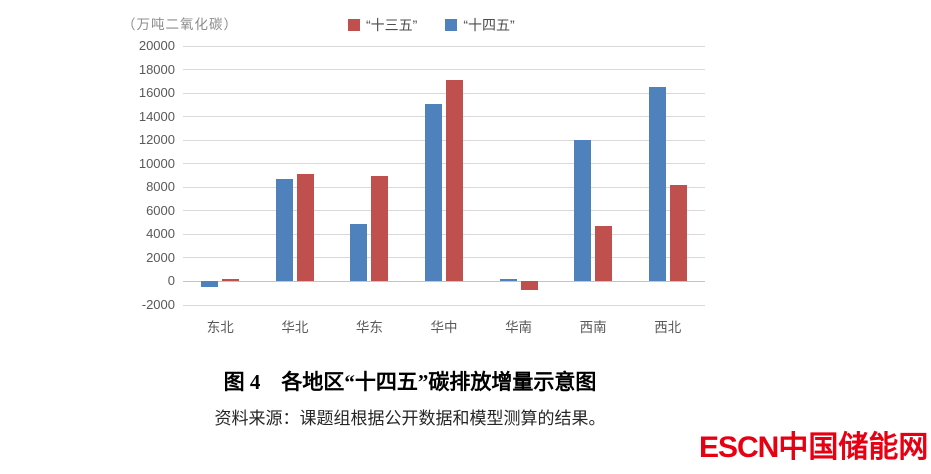  What do you see at coordinates (231, 280) in the screenshot?
I see `bar-东北-十三五` at bounding box center [231, 280].